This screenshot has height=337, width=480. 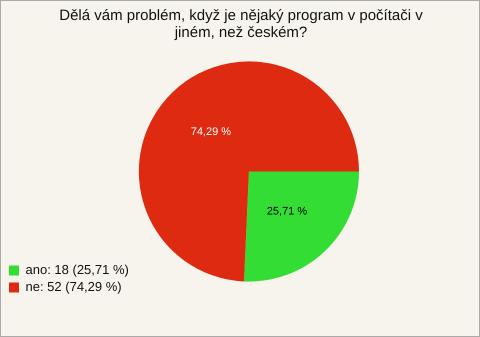 What do you see at coordinates (211, 132) in the screenshot?
I see `data-label: 74,29 %` at bounding box center [211, 132].